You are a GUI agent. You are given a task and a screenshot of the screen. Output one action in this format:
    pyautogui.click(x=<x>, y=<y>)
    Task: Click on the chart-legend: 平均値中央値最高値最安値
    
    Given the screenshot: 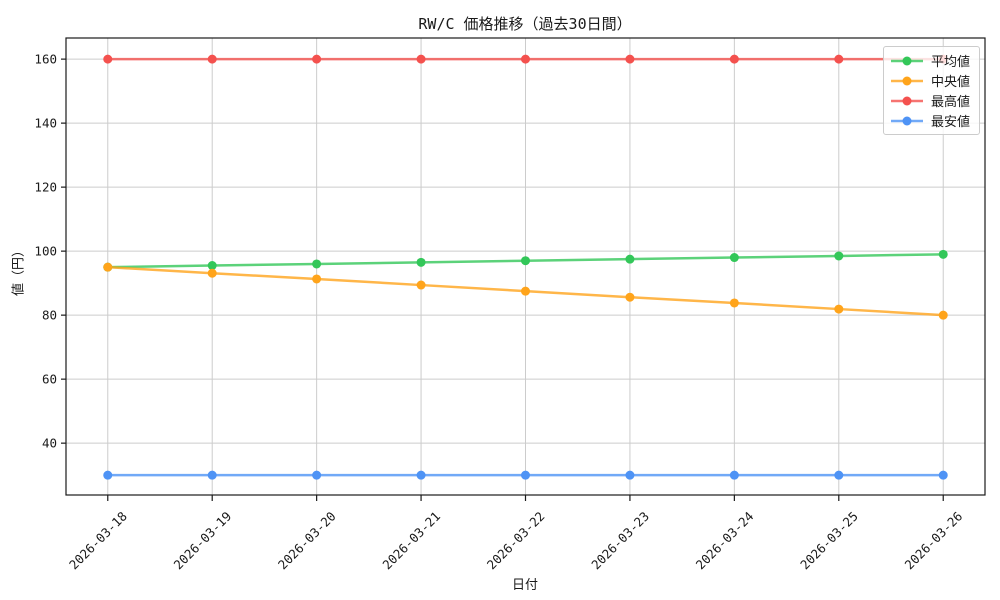 What is the action you would take?
    pyautogui.click(x=931, y=90)
    